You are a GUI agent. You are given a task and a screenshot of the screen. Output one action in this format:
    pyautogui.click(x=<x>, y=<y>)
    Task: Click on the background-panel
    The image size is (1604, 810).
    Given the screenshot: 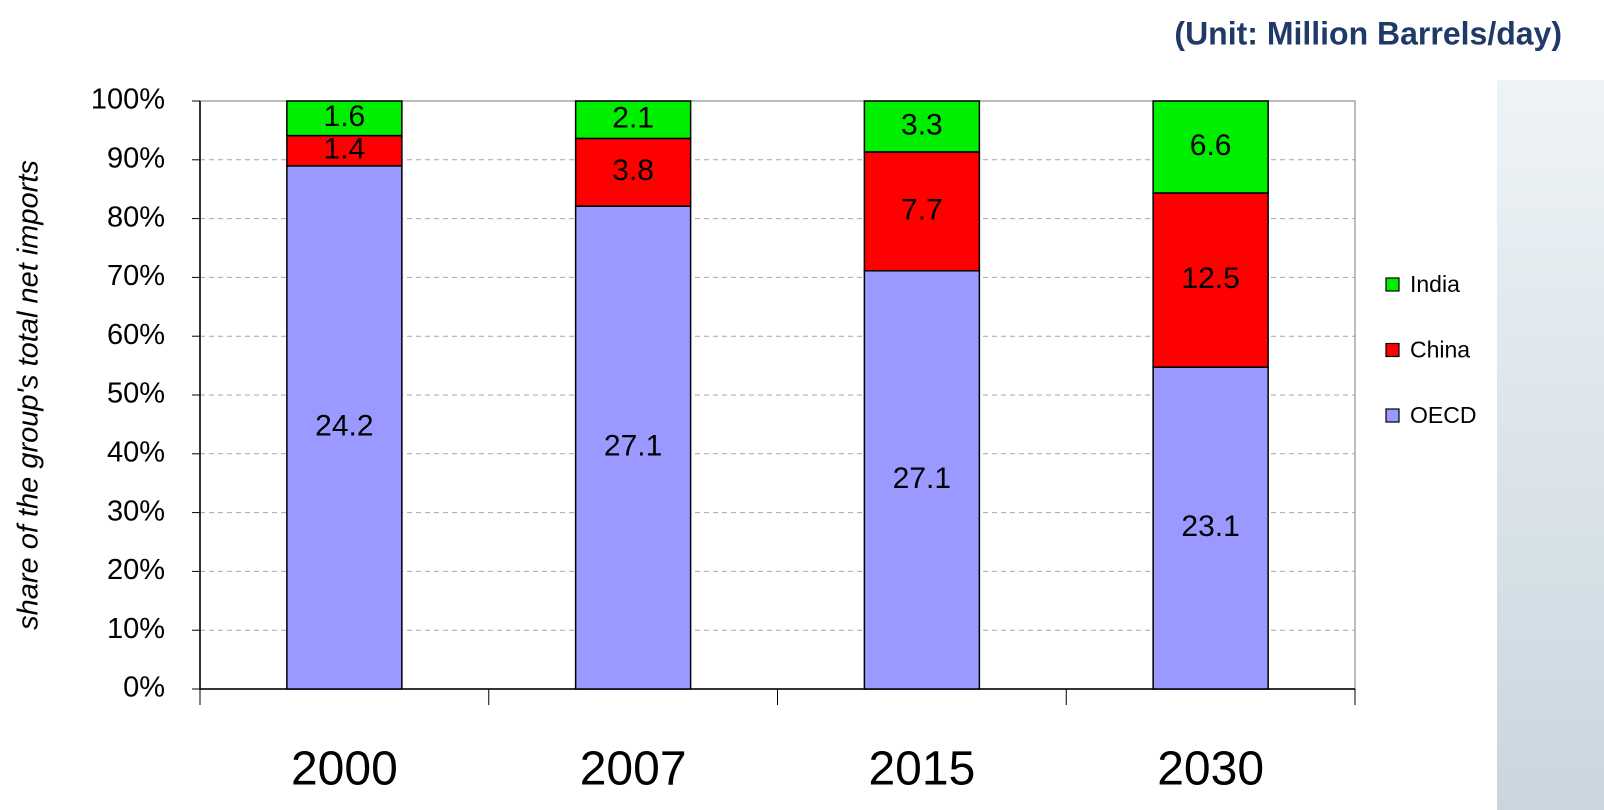 What is the action you would take?
    pyautogui.click(x=1550, y=445)
    